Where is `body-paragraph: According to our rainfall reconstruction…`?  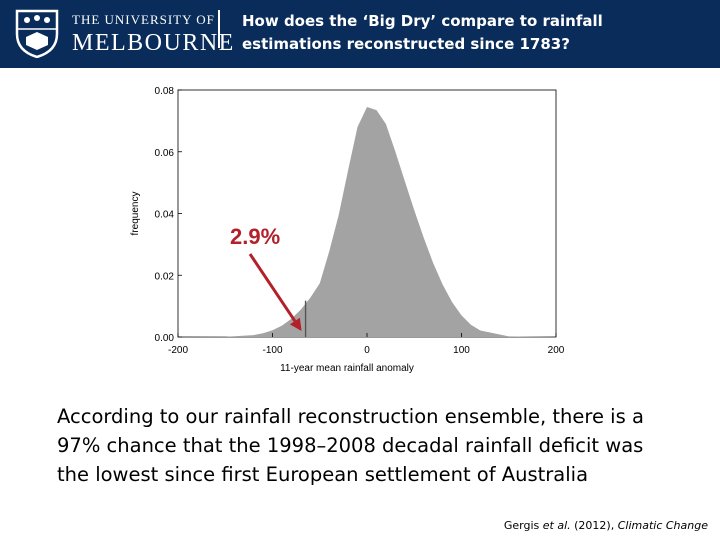
body-paragraph: According to our rainfall reconstruction… is located at coordinates (382, 445).